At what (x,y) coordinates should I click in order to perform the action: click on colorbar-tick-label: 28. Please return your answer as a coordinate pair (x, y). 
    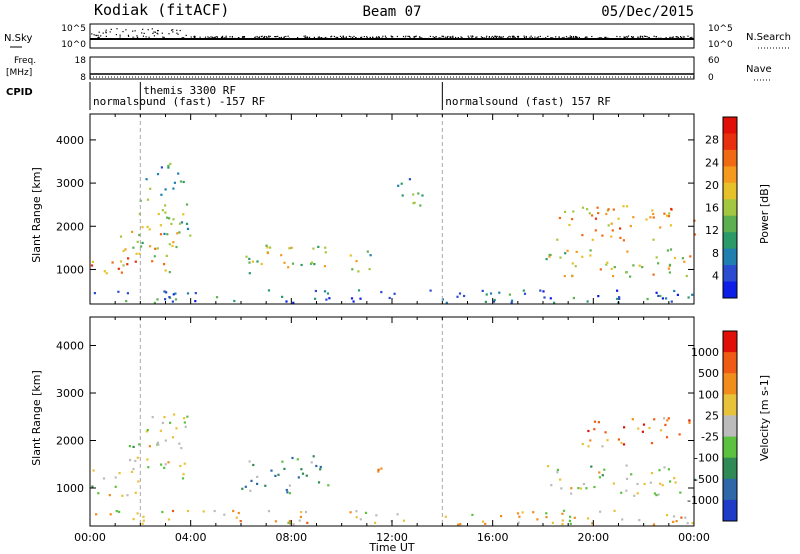
    Looking at the image, I should click on (712, 140).